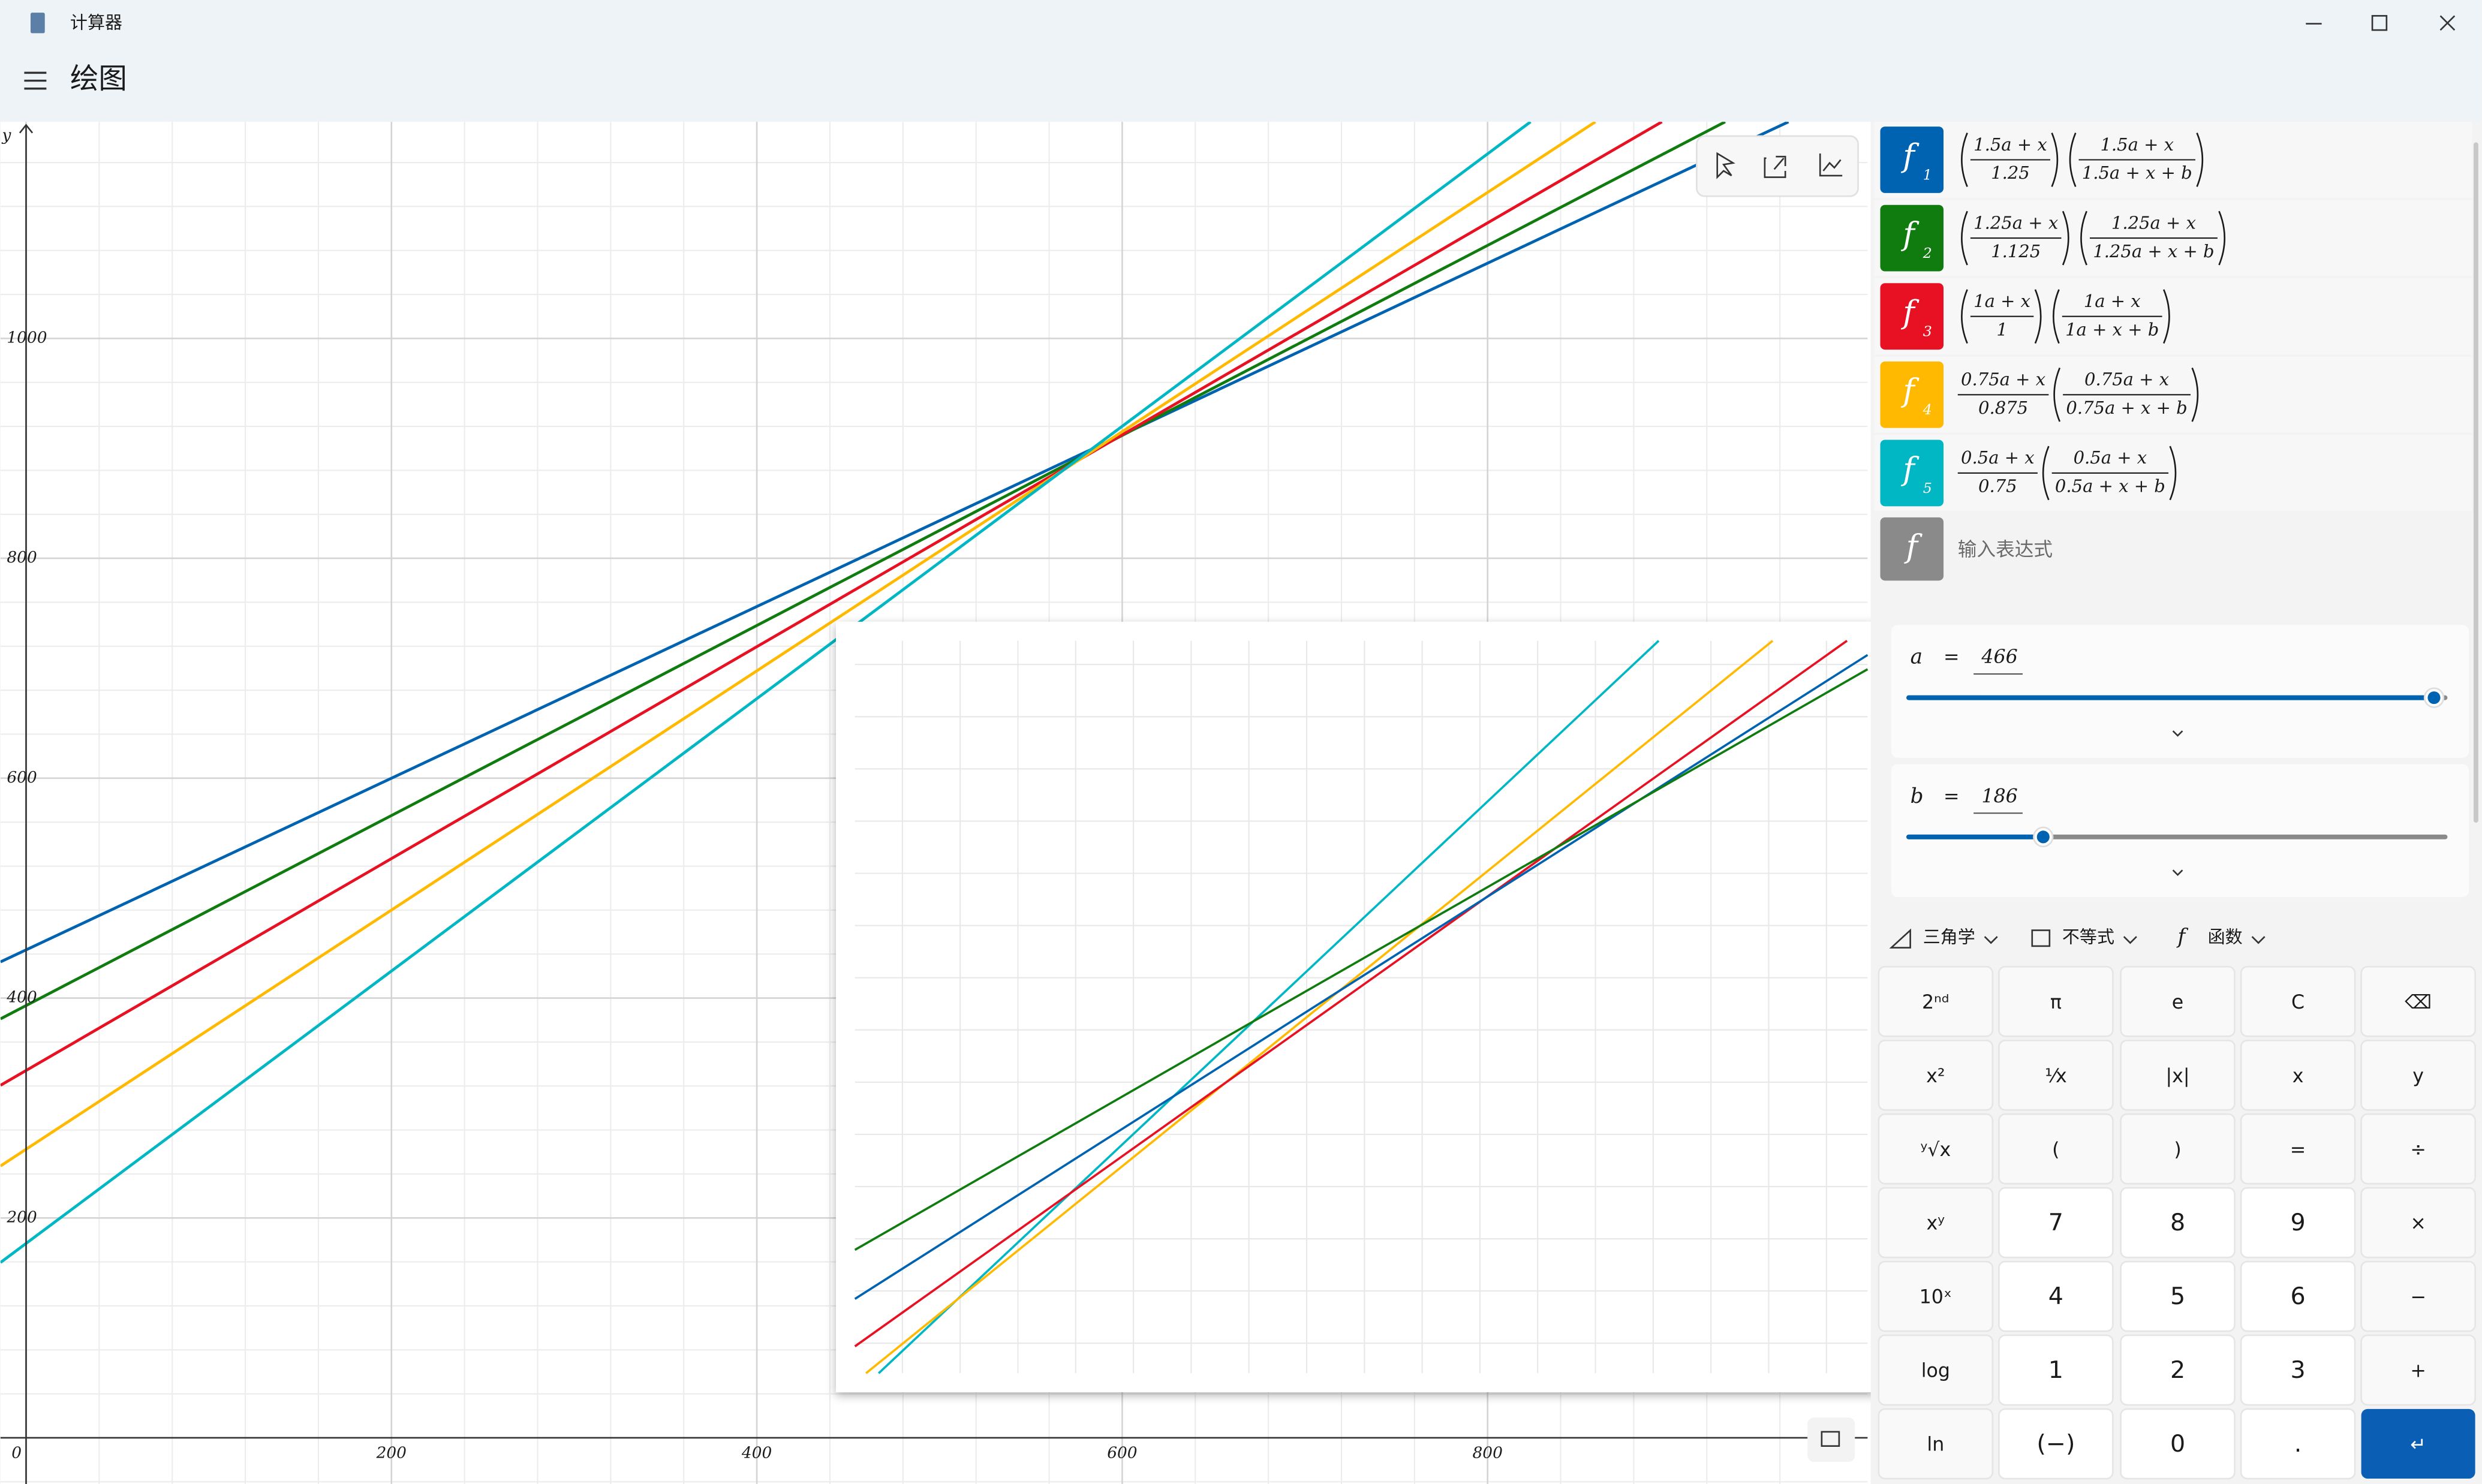 The width and height of the screenshot is (2482, 1484). What do you see at coordinates (22, 778) in the screenshot?
I see `y-tick-label: 600` at bounding box center [22, 778].